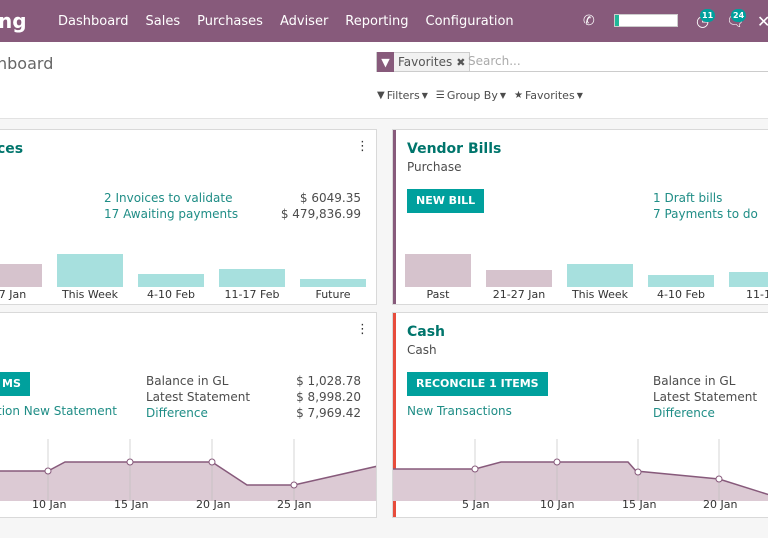 Image resolution: width=768 pixels, height=538 pixels. What do you see at coordinates (426, 332) in the screenshot?
I see `card-title: Cash` at bounding box center [426, 332].